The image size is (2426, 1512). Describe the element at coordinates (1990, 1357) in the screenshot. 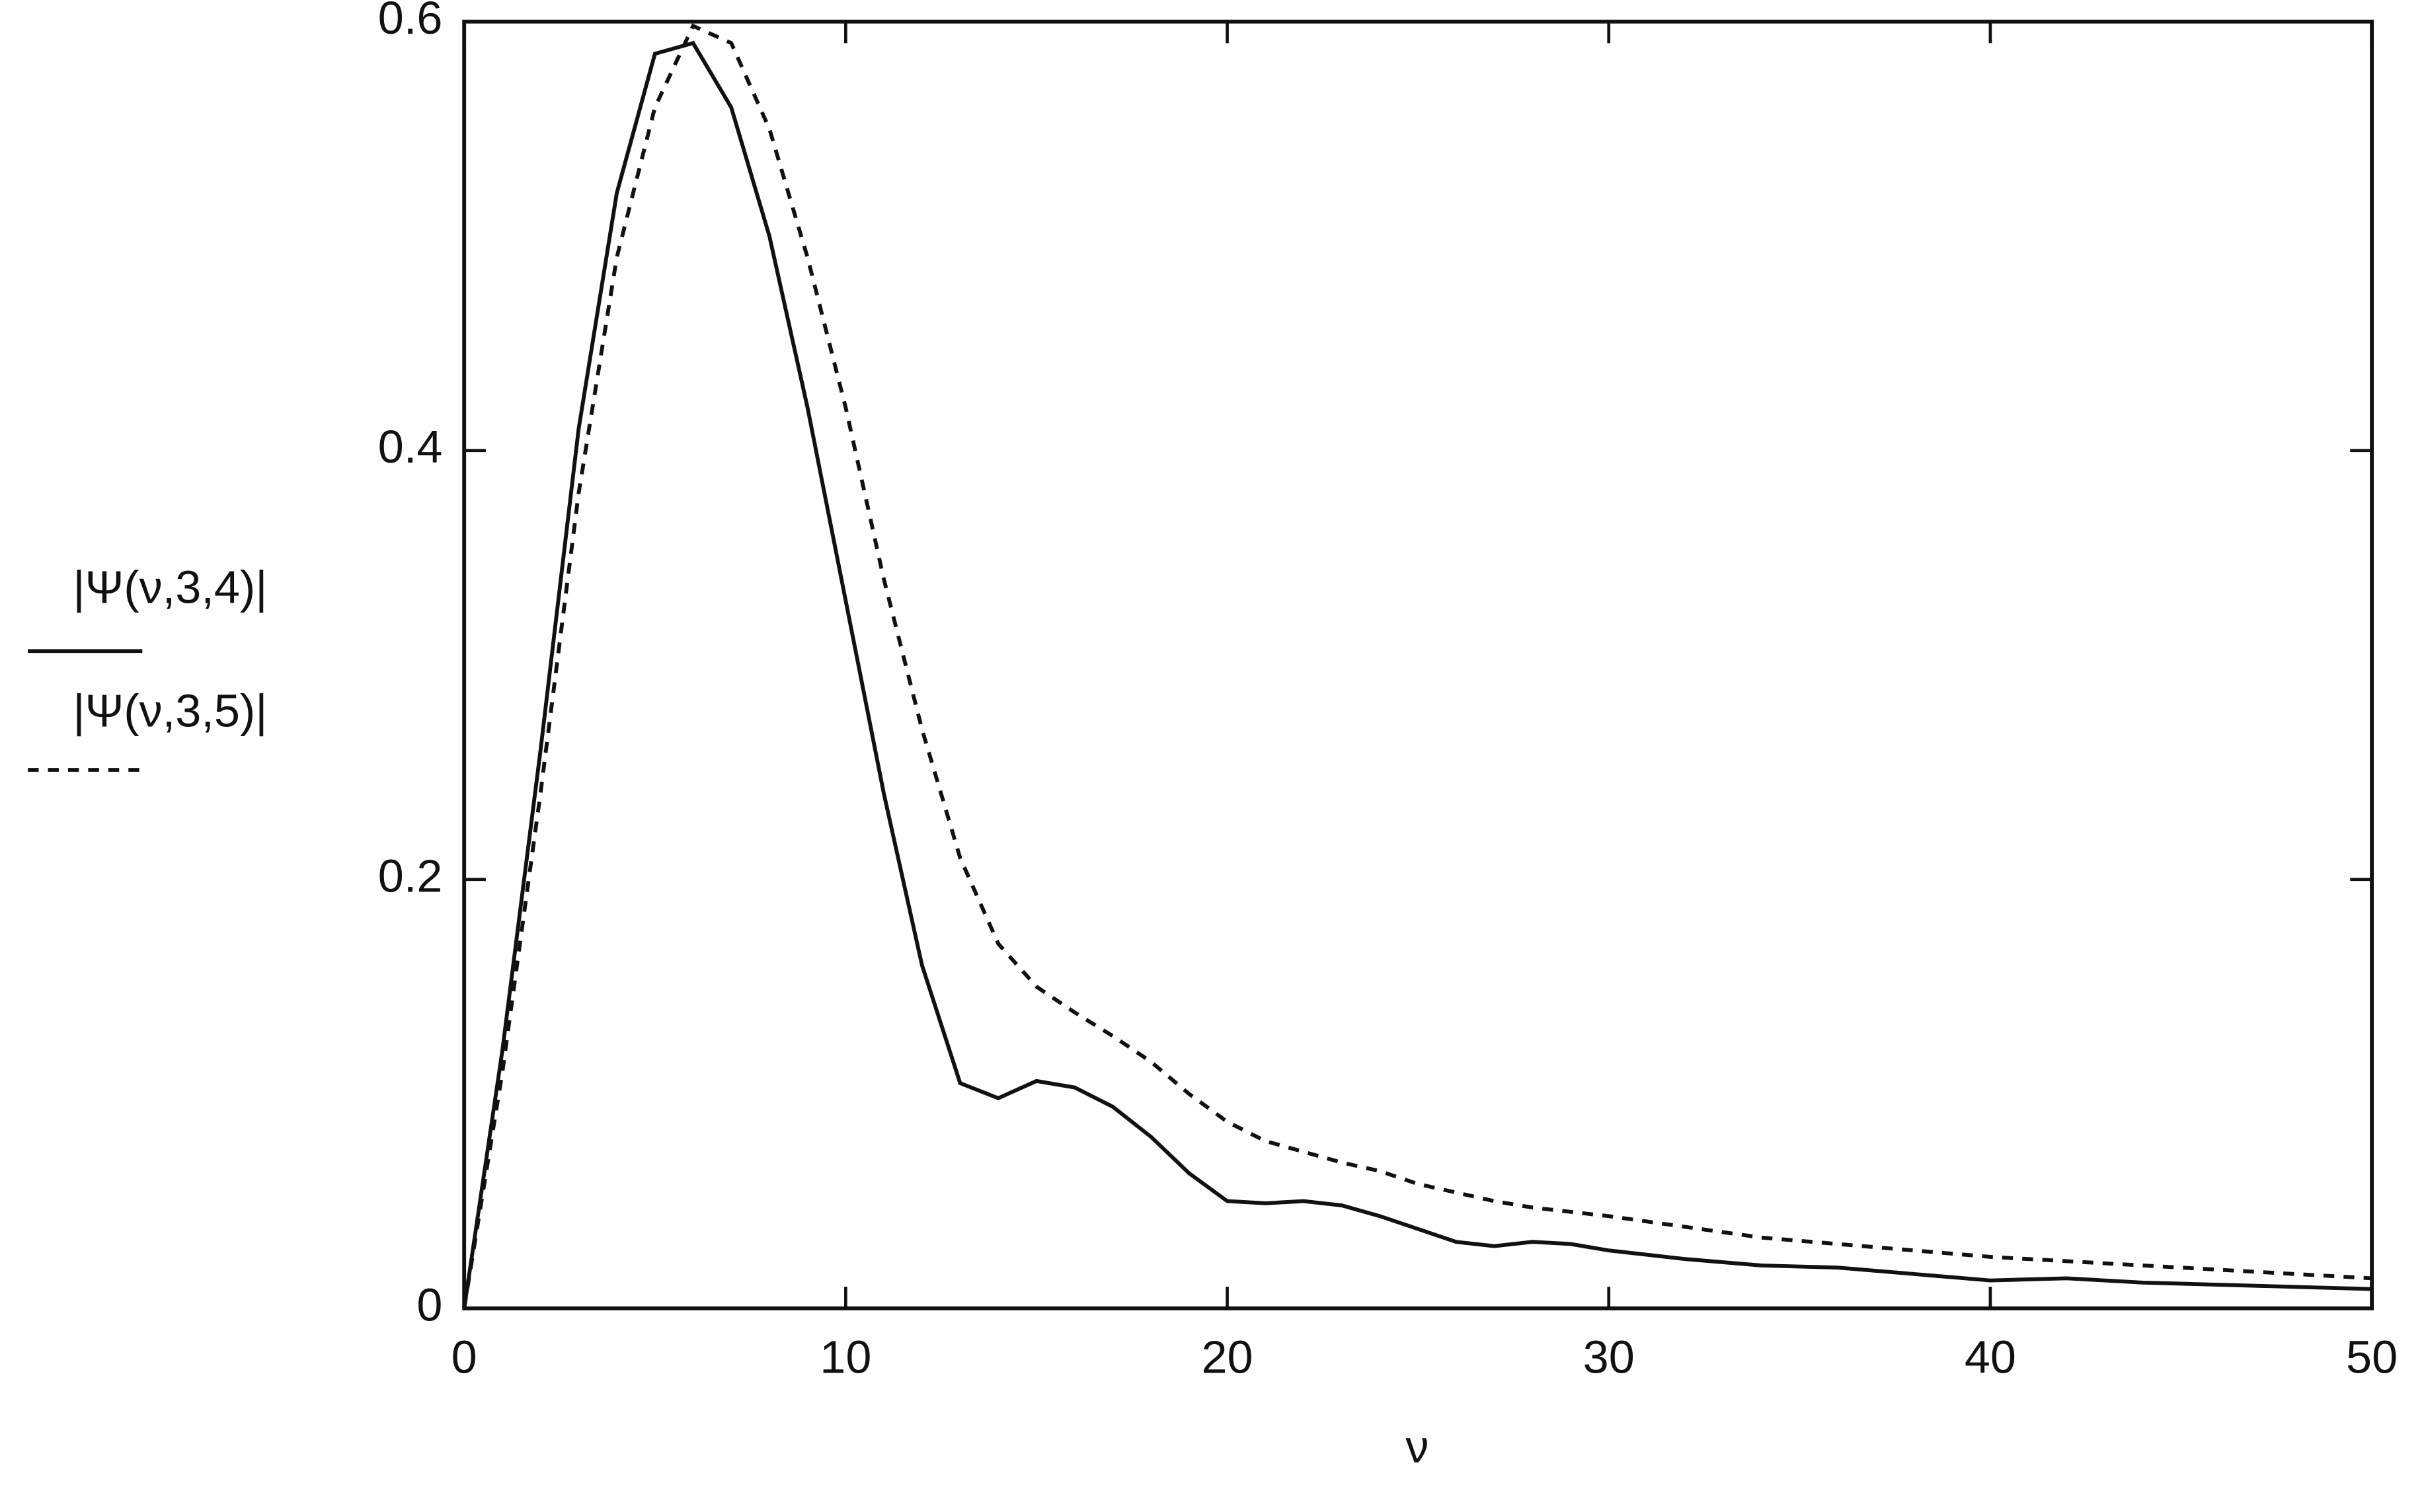

I see `x-tick-label: 40` at that location.